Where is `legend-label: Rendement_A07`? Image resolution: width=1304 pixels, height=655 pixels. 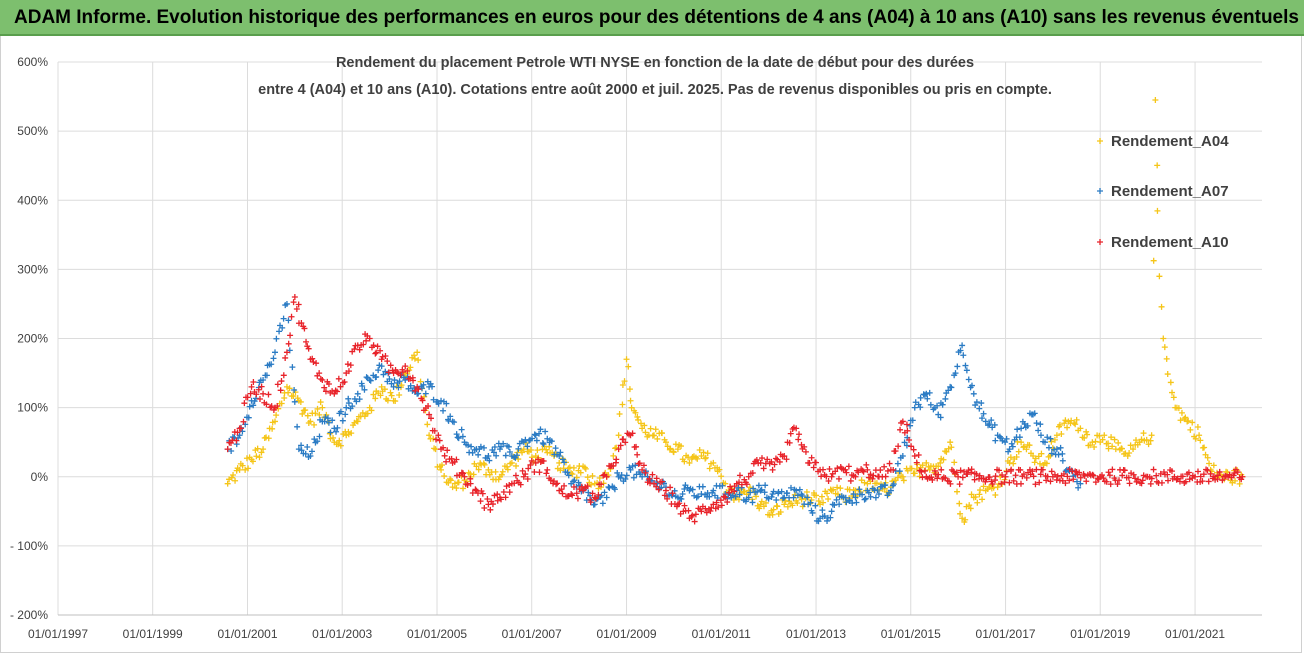 legend-label: Rendement_A07 is located at coordinates (1170, 191).